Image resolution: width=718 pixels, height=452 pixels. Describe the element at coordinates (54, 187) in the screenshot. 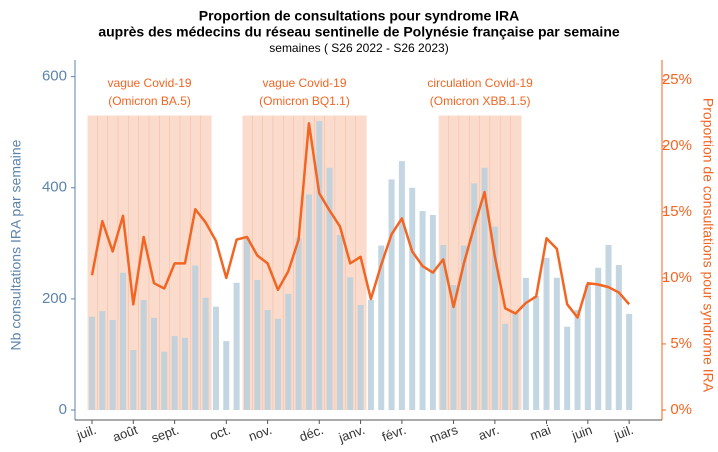

I see `y-tick-label: 400` at that location.